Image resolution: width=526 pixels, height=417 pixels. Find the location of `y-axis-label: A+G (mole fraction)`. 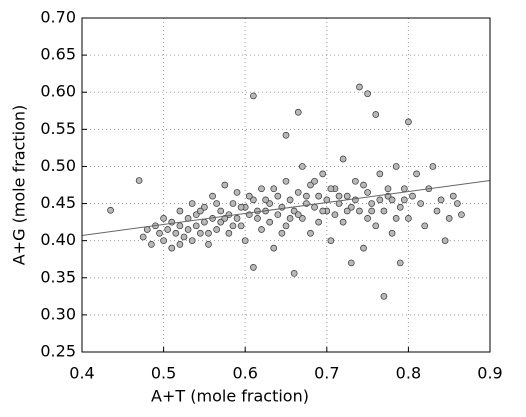

y-axis-label: A+G (mole fraction) is located at coordinates (19, 185).